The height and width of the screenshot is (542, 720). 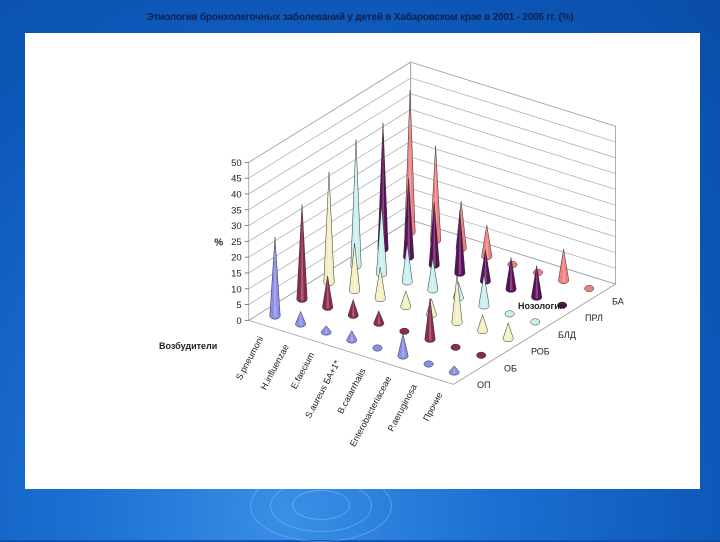 What do you see at coordinates (238, 305) in the screenshot?
I see `z-tick-label: 5` at bounding box center [238, 305].